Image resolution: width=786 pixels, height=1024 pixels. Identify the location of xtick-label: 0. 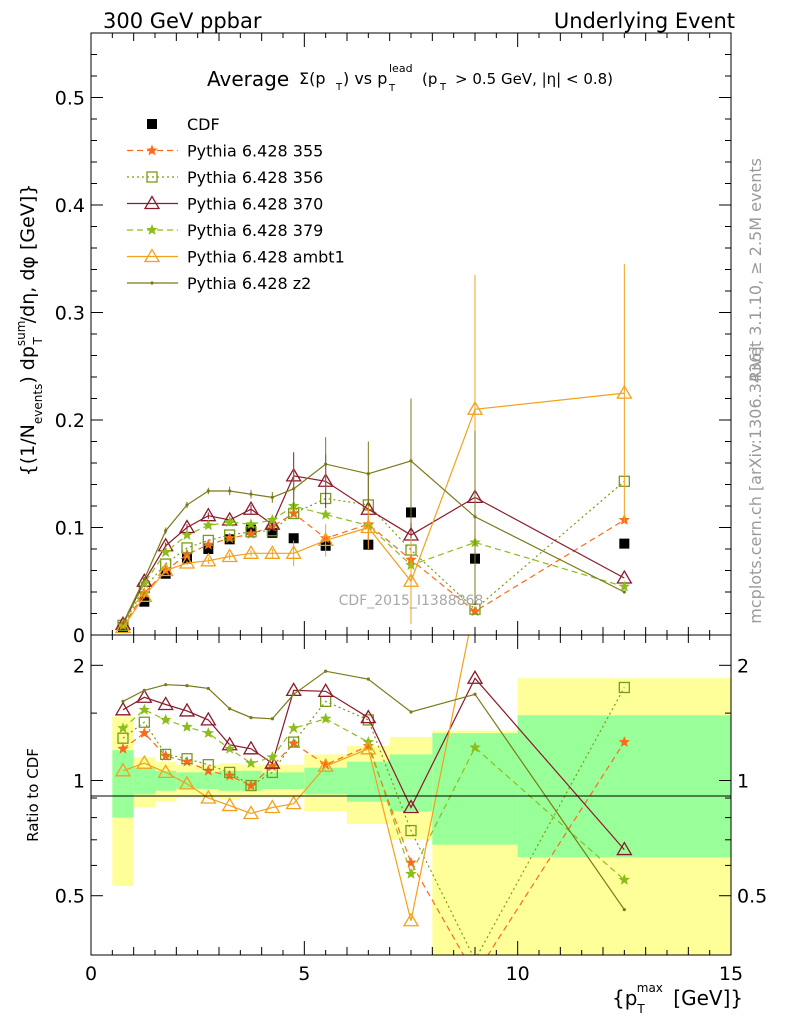
(91, 974).